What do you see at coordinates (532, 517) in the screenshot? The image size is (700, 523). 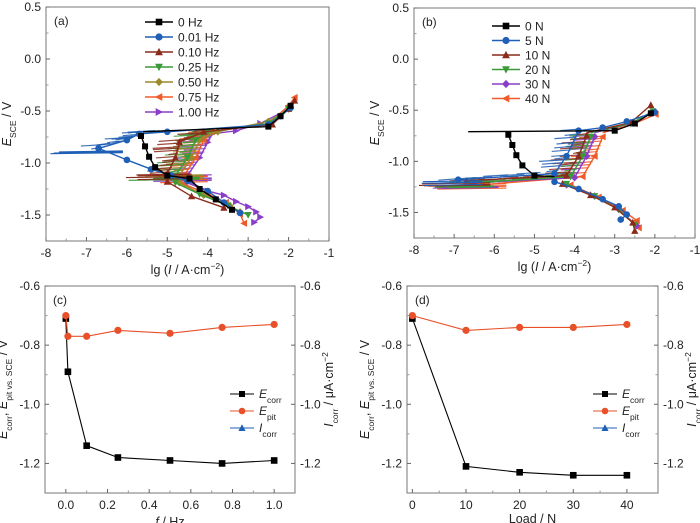 I see `x-axis-title: Load / N` at bounding box center [532, 517].